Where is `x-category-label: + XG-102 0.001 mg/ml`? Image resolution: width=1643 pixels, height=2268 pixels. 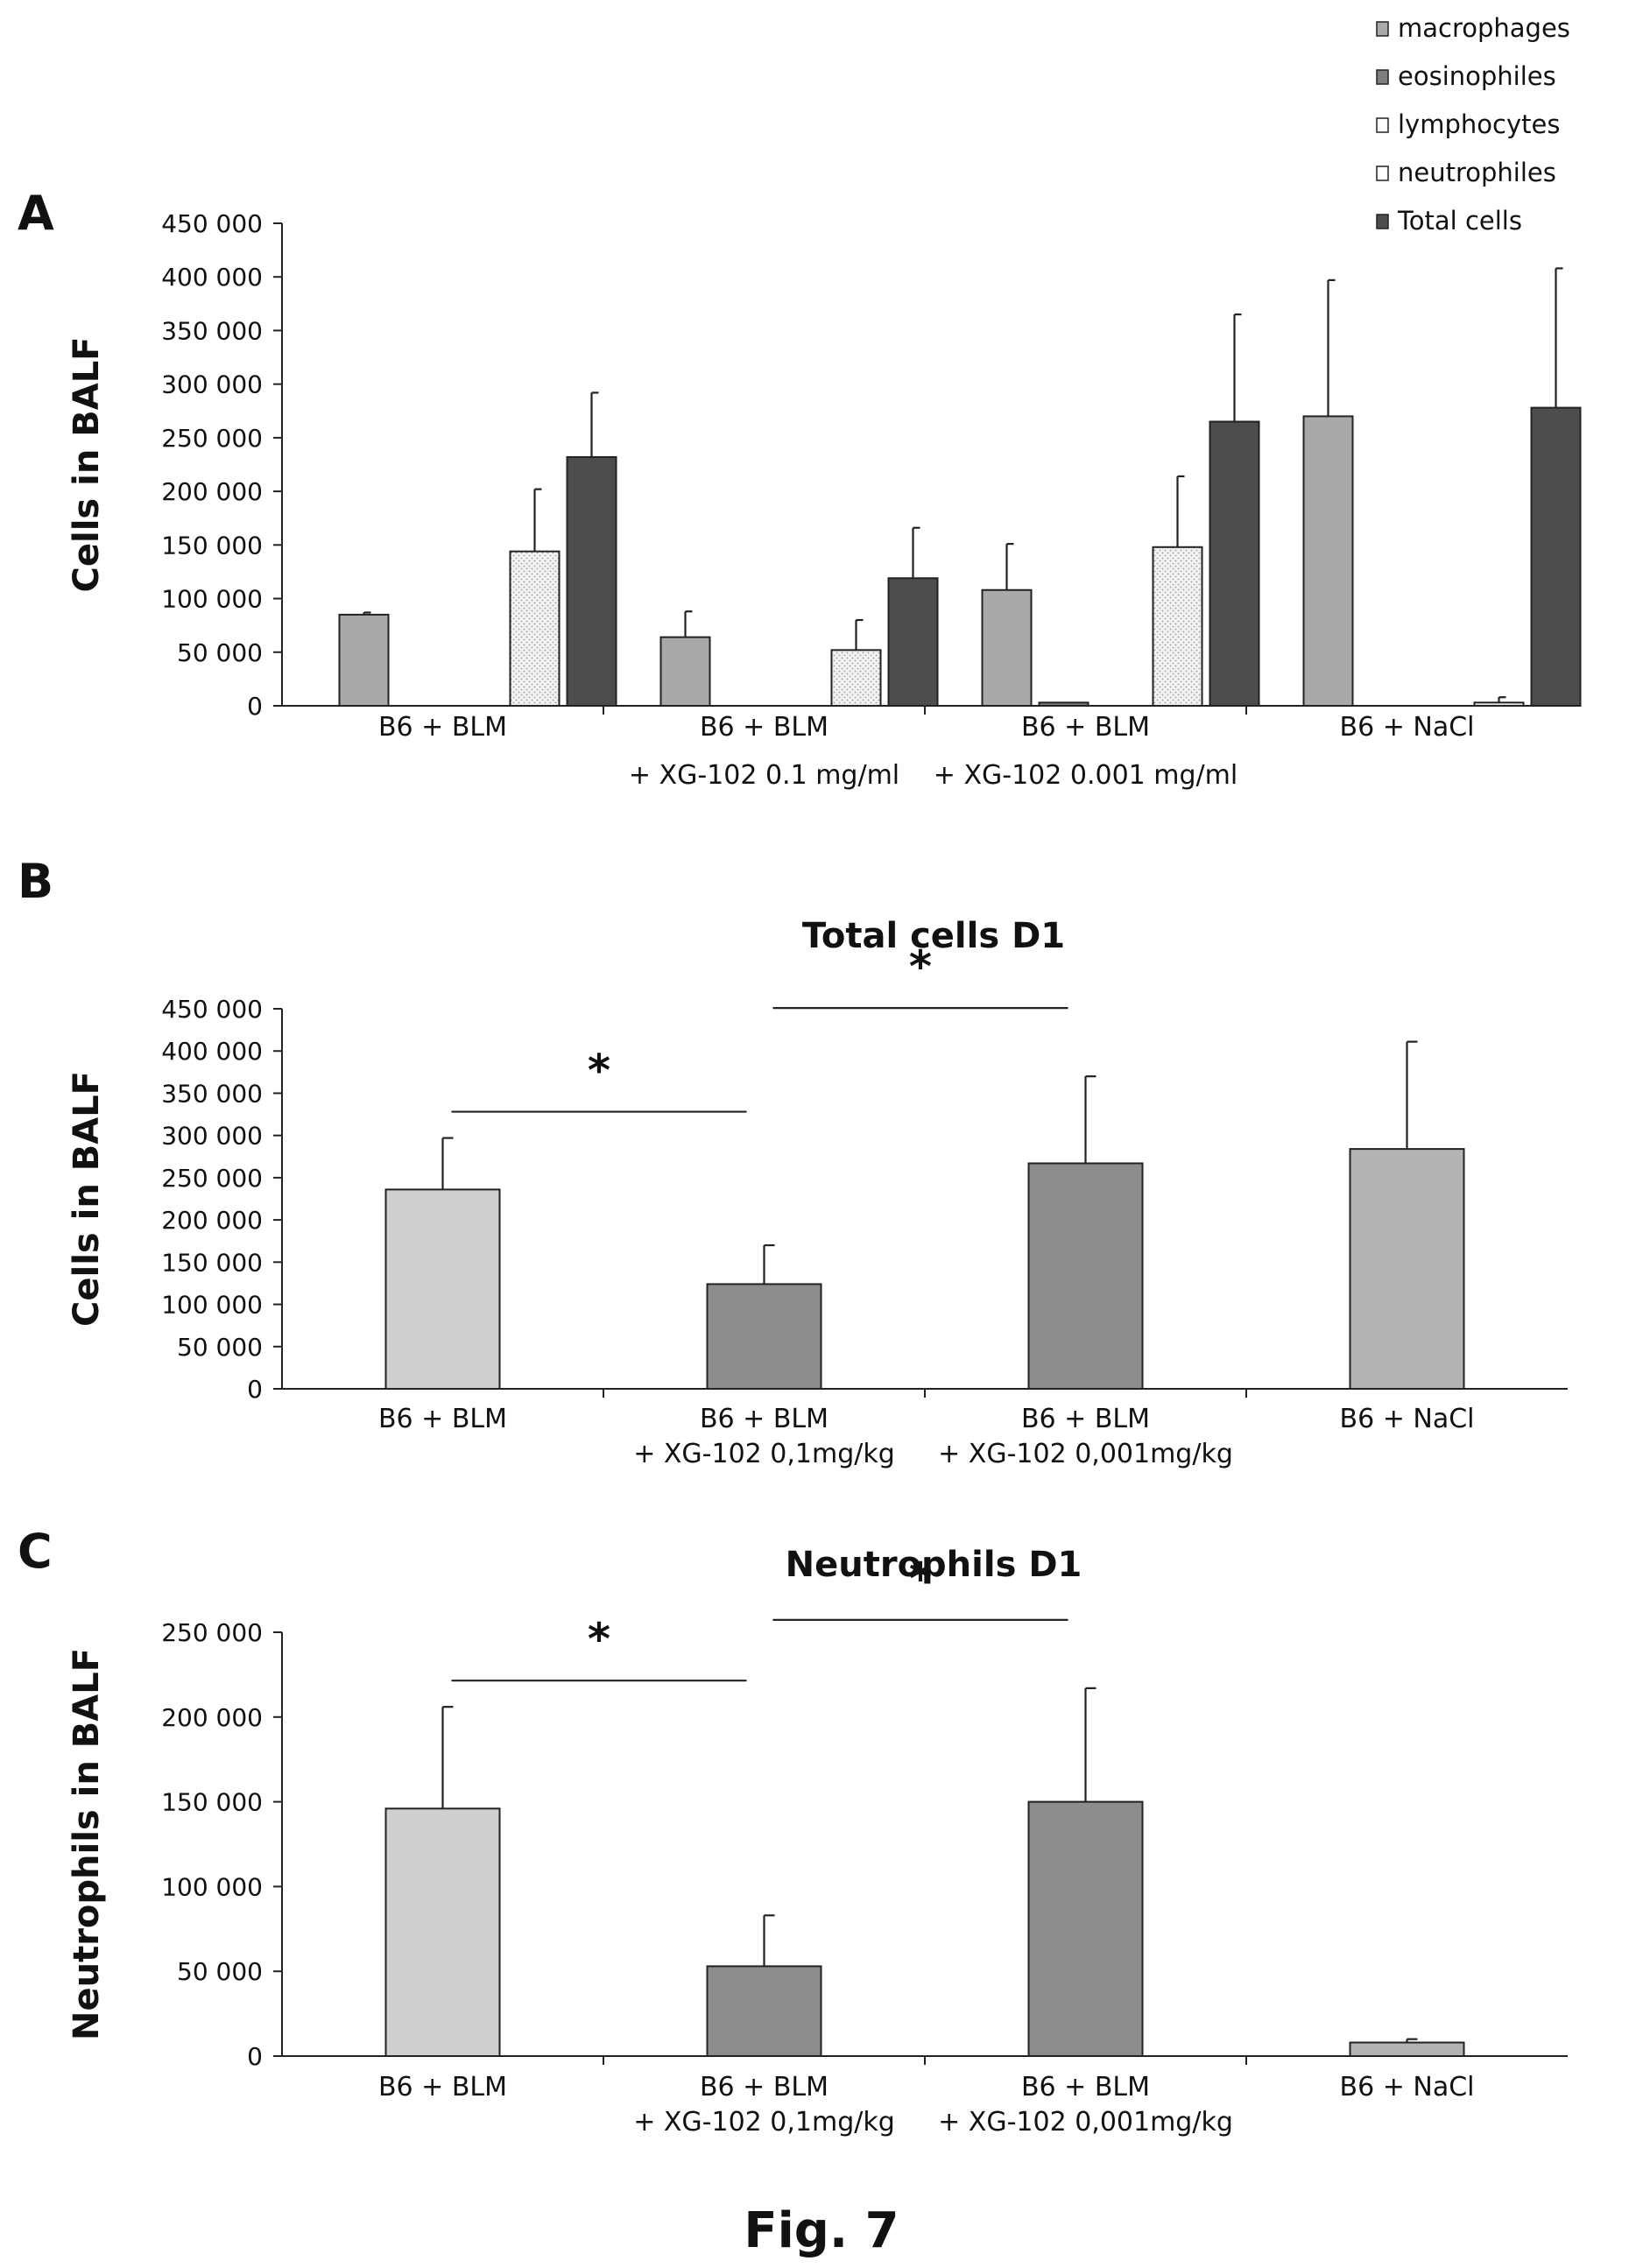 x-category-label: + XG-102 0.001 mg/ml is located at coordinates (1086, 775).